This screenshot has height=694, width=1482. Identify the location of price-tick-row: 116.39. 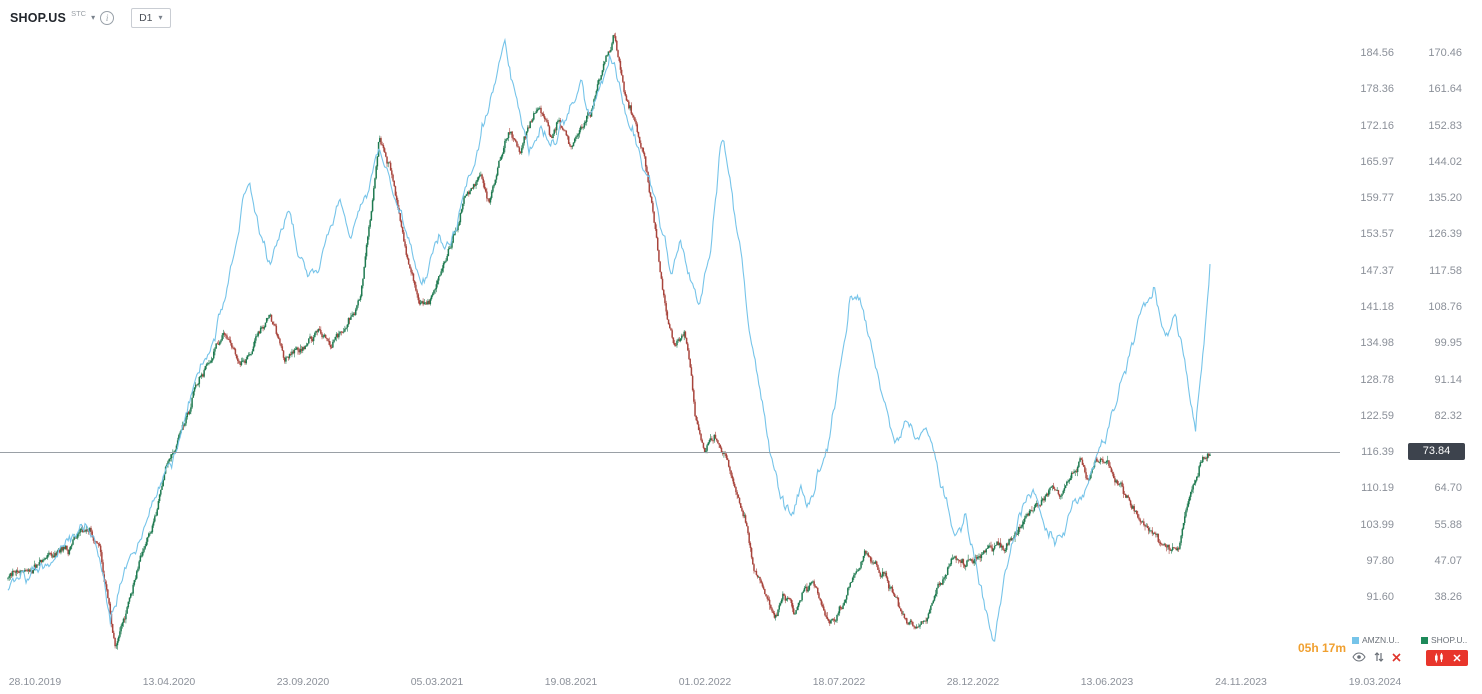
(1411, 453).